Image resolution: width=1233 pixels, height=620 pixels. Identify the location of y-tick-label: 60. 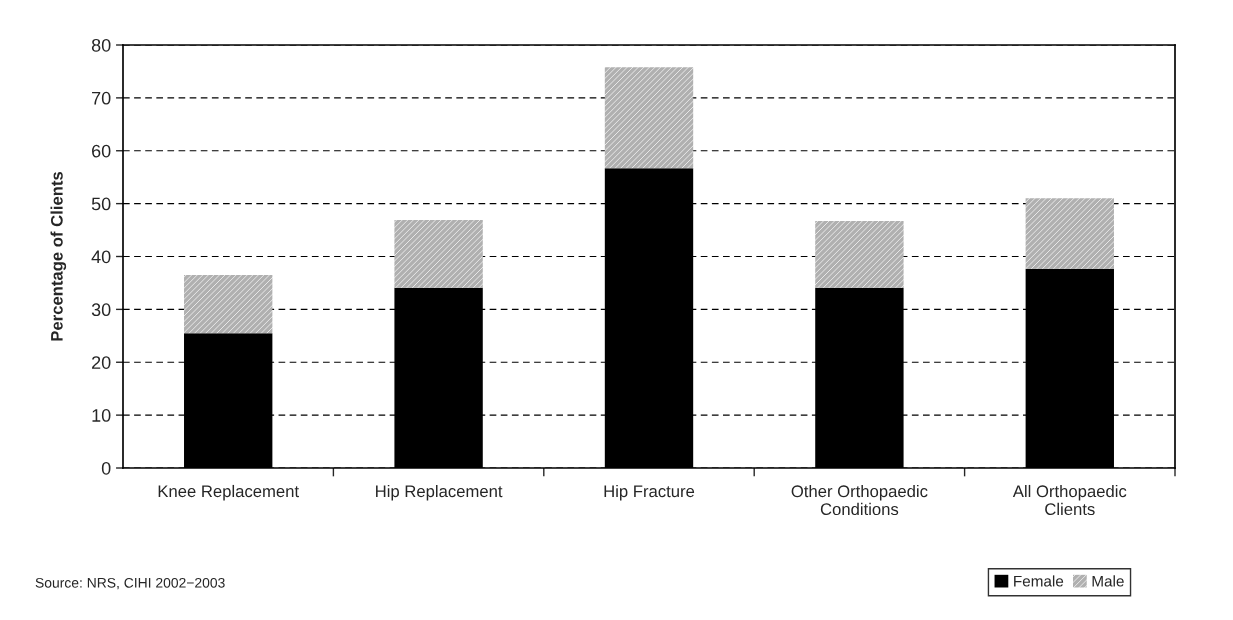
(101, 151).